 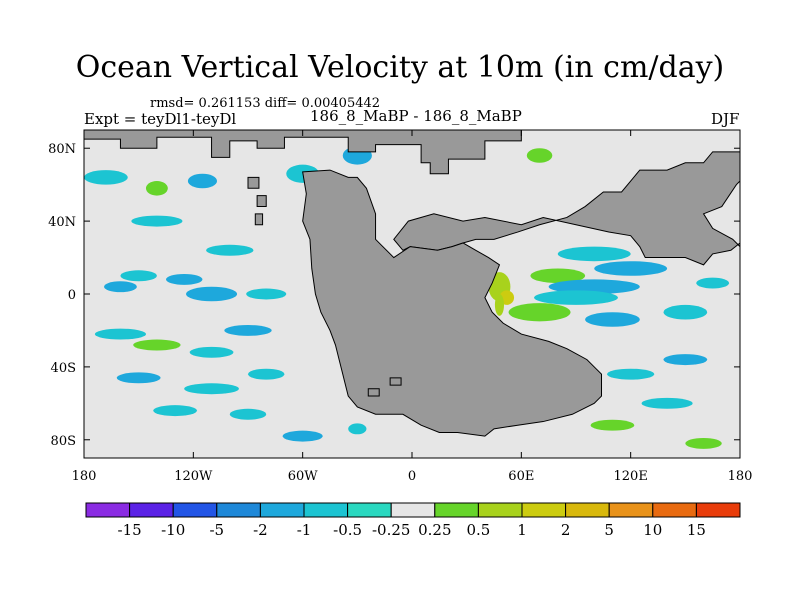 What do you see at coordinates (130, 530) in the screenshot?
I see `colorbar-label: -15` at bounding box center [130, 530].